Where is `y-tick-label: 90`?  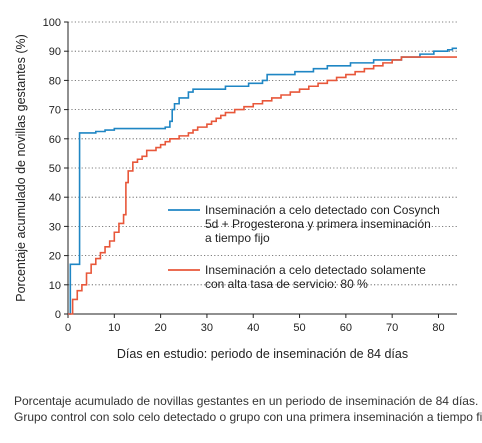 y-tick-label: 90 is located at coordinates (55, 52).